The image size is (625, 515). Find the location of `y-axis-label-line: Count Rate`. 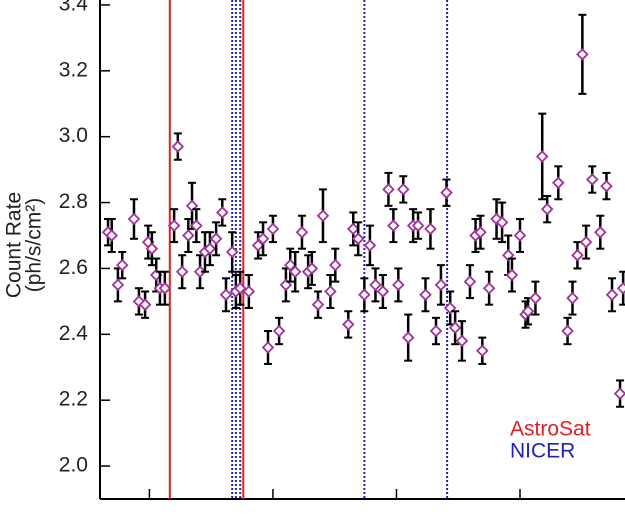

y-axis-label-line: Count Rate is located at coordinates (14, 245).